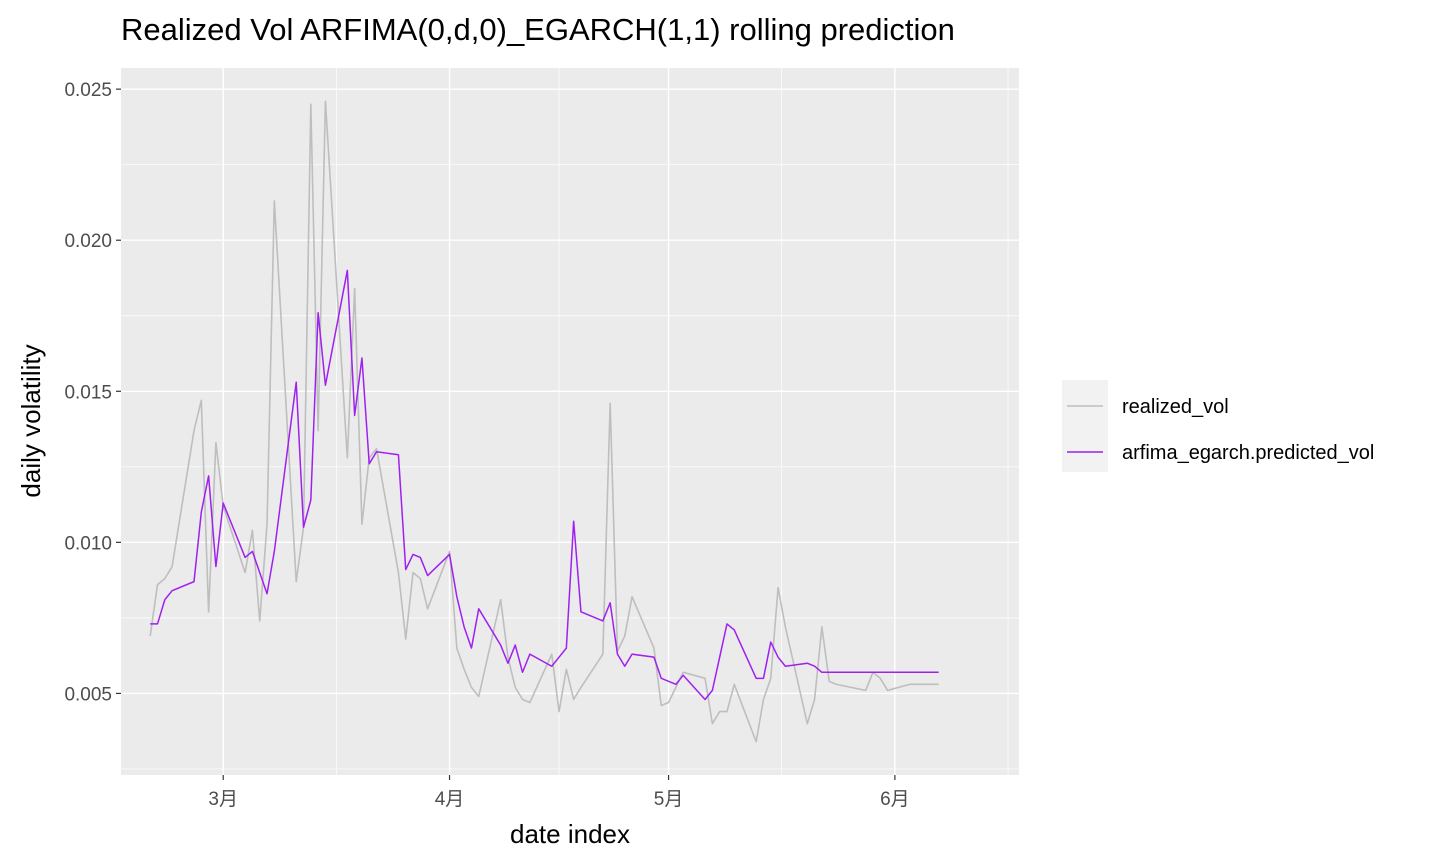  What do you see at coordinates (88, 90) in the screenshot?
I see `y-tick-label: 0.025` at bounding box center [88, 90].